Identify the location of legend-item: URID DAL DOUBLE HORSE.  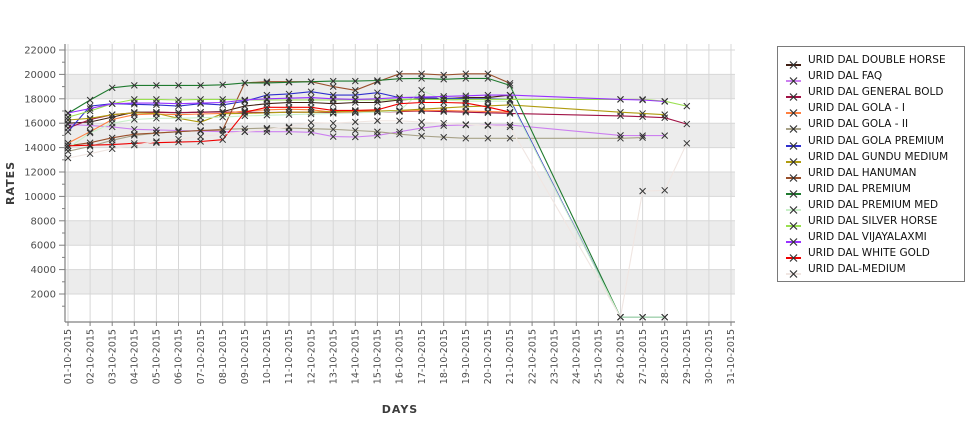
(871, 60).